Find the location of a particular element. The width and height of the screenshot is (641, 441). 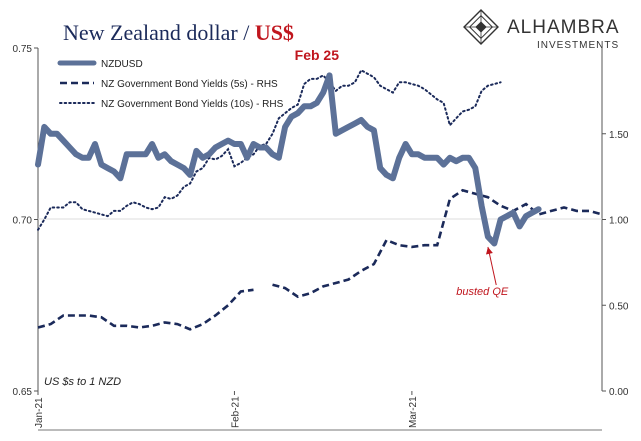

legend-label: NZDUSD is located at coordinates (122, 64).